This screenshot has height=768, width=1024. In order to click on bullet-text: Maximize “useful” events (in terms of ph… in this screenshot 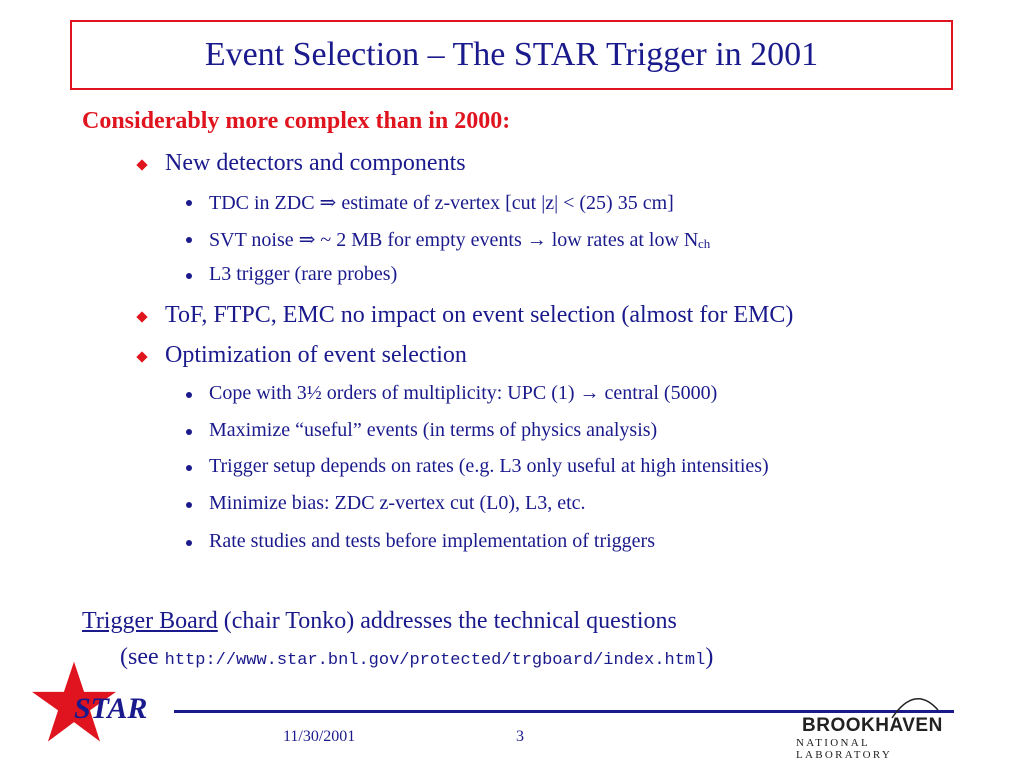, I will do `click(433, 430)`.